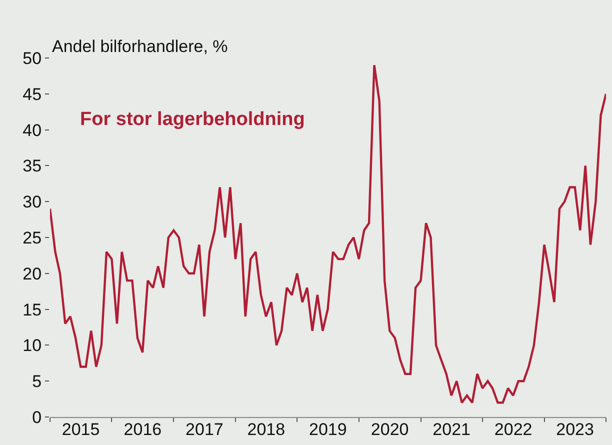  Describe the element at coordinates (32, 166) in the screenshot. I see `y-tick-label: 35` at that location.